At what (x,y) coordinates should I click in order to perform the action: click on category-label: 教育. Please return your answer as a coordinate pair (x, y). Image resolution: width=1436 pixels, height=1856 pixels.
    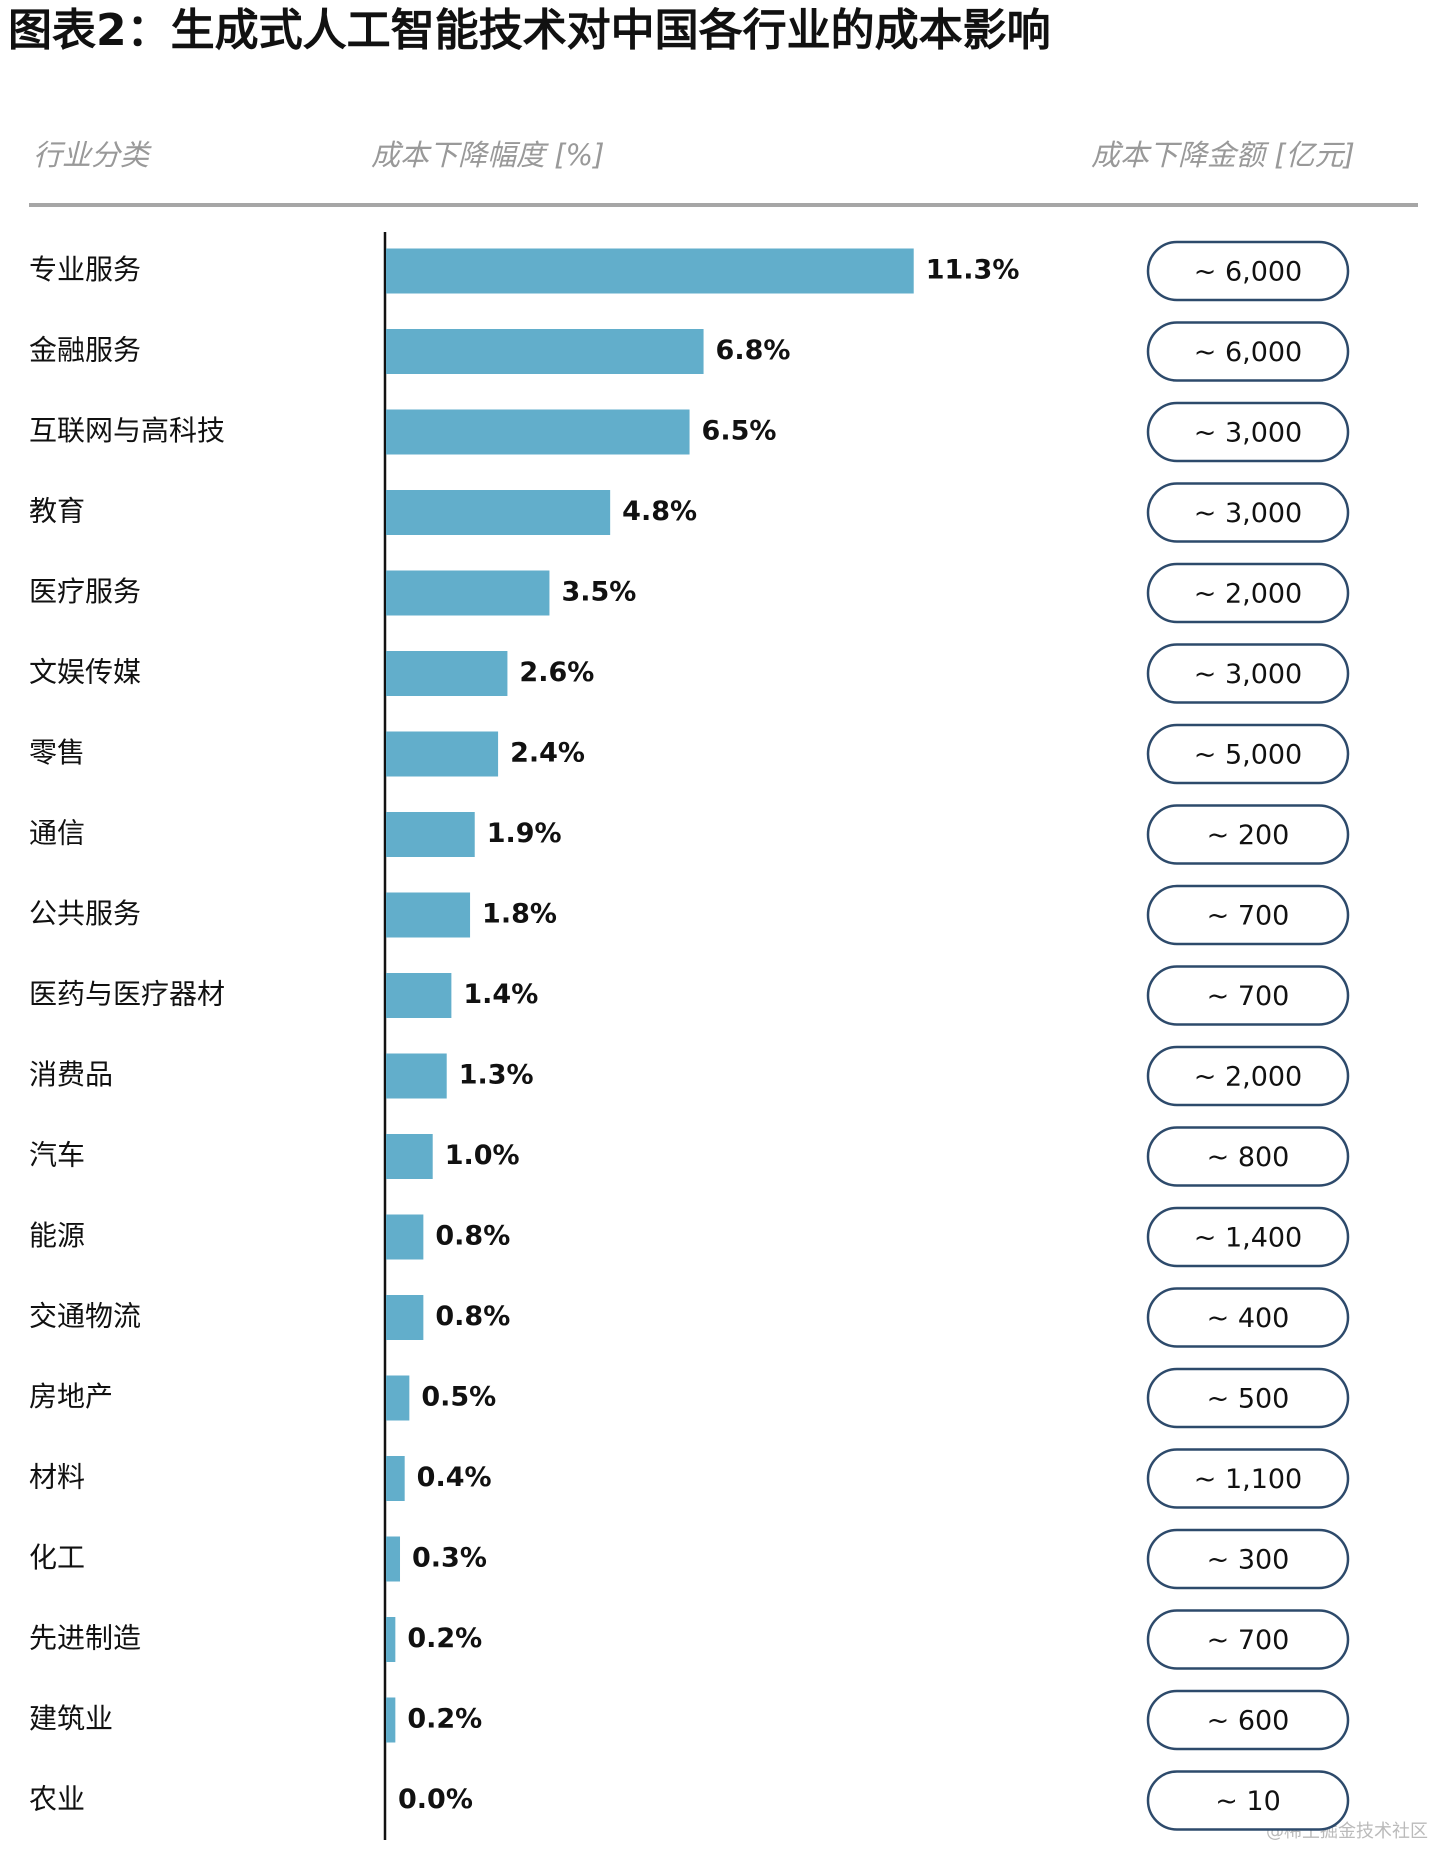
    Looking at the image, I should click on (57, 511).